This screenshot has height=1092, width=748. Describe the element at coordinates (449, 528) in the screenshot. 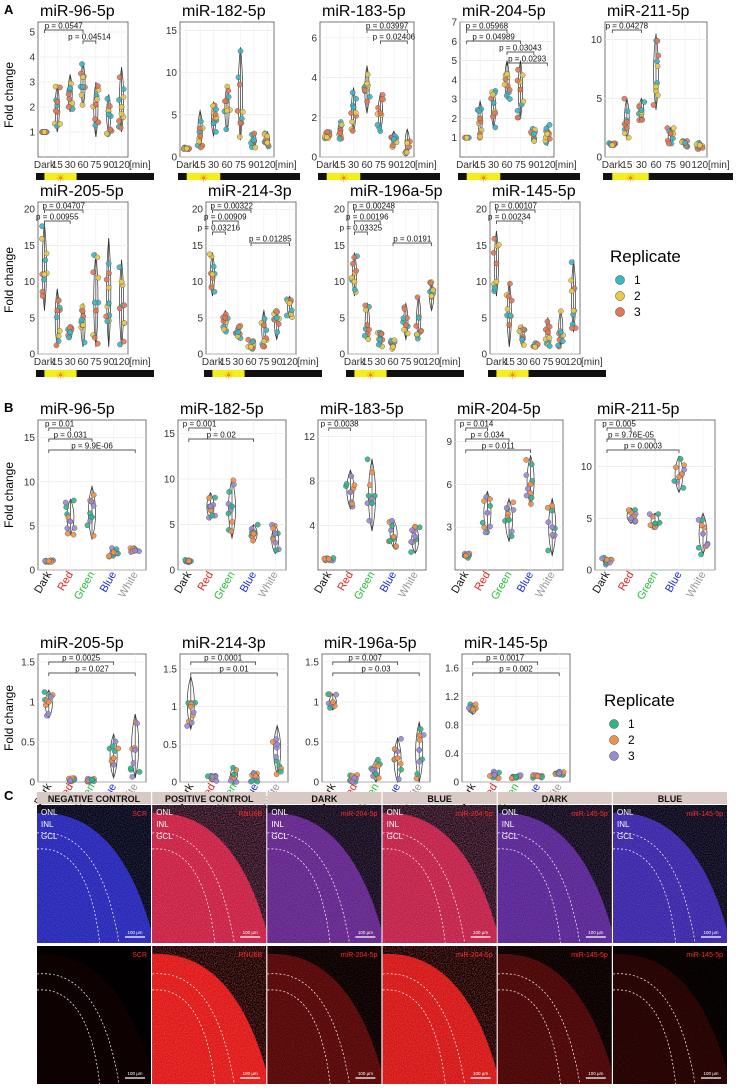

I see `y-tick-label: 3` at that location.